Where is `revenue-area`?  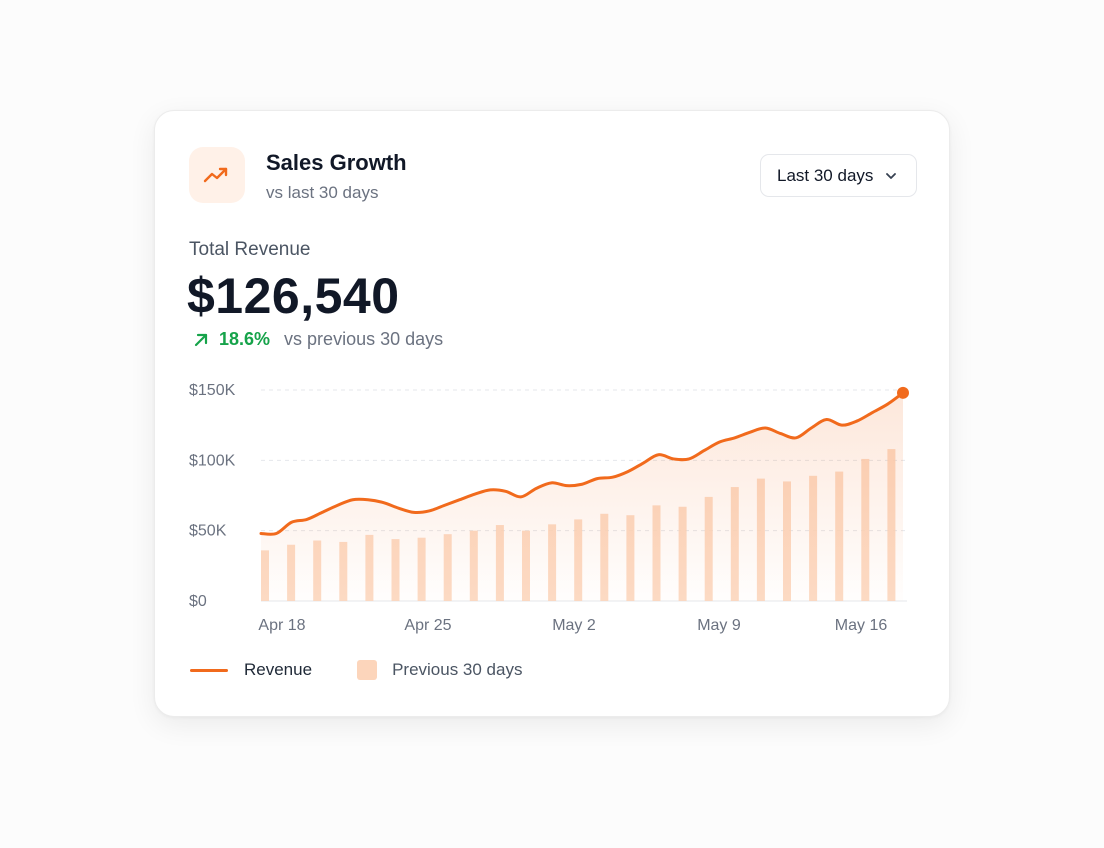
revenue-area is located at coordinates (582, 496).